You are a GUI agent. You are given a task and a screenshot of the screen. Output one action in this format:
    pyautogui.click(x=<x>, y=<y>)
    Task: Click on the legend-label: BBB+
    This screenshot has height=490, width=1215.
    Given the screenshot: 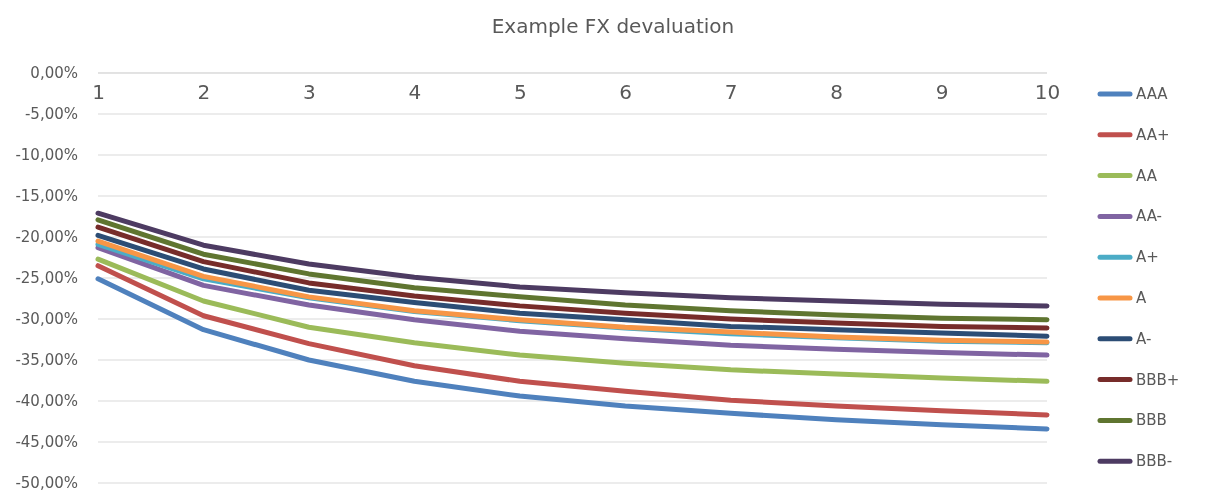 What is the action you would take?
    pyautogui.click(x=1158, y=379)
    